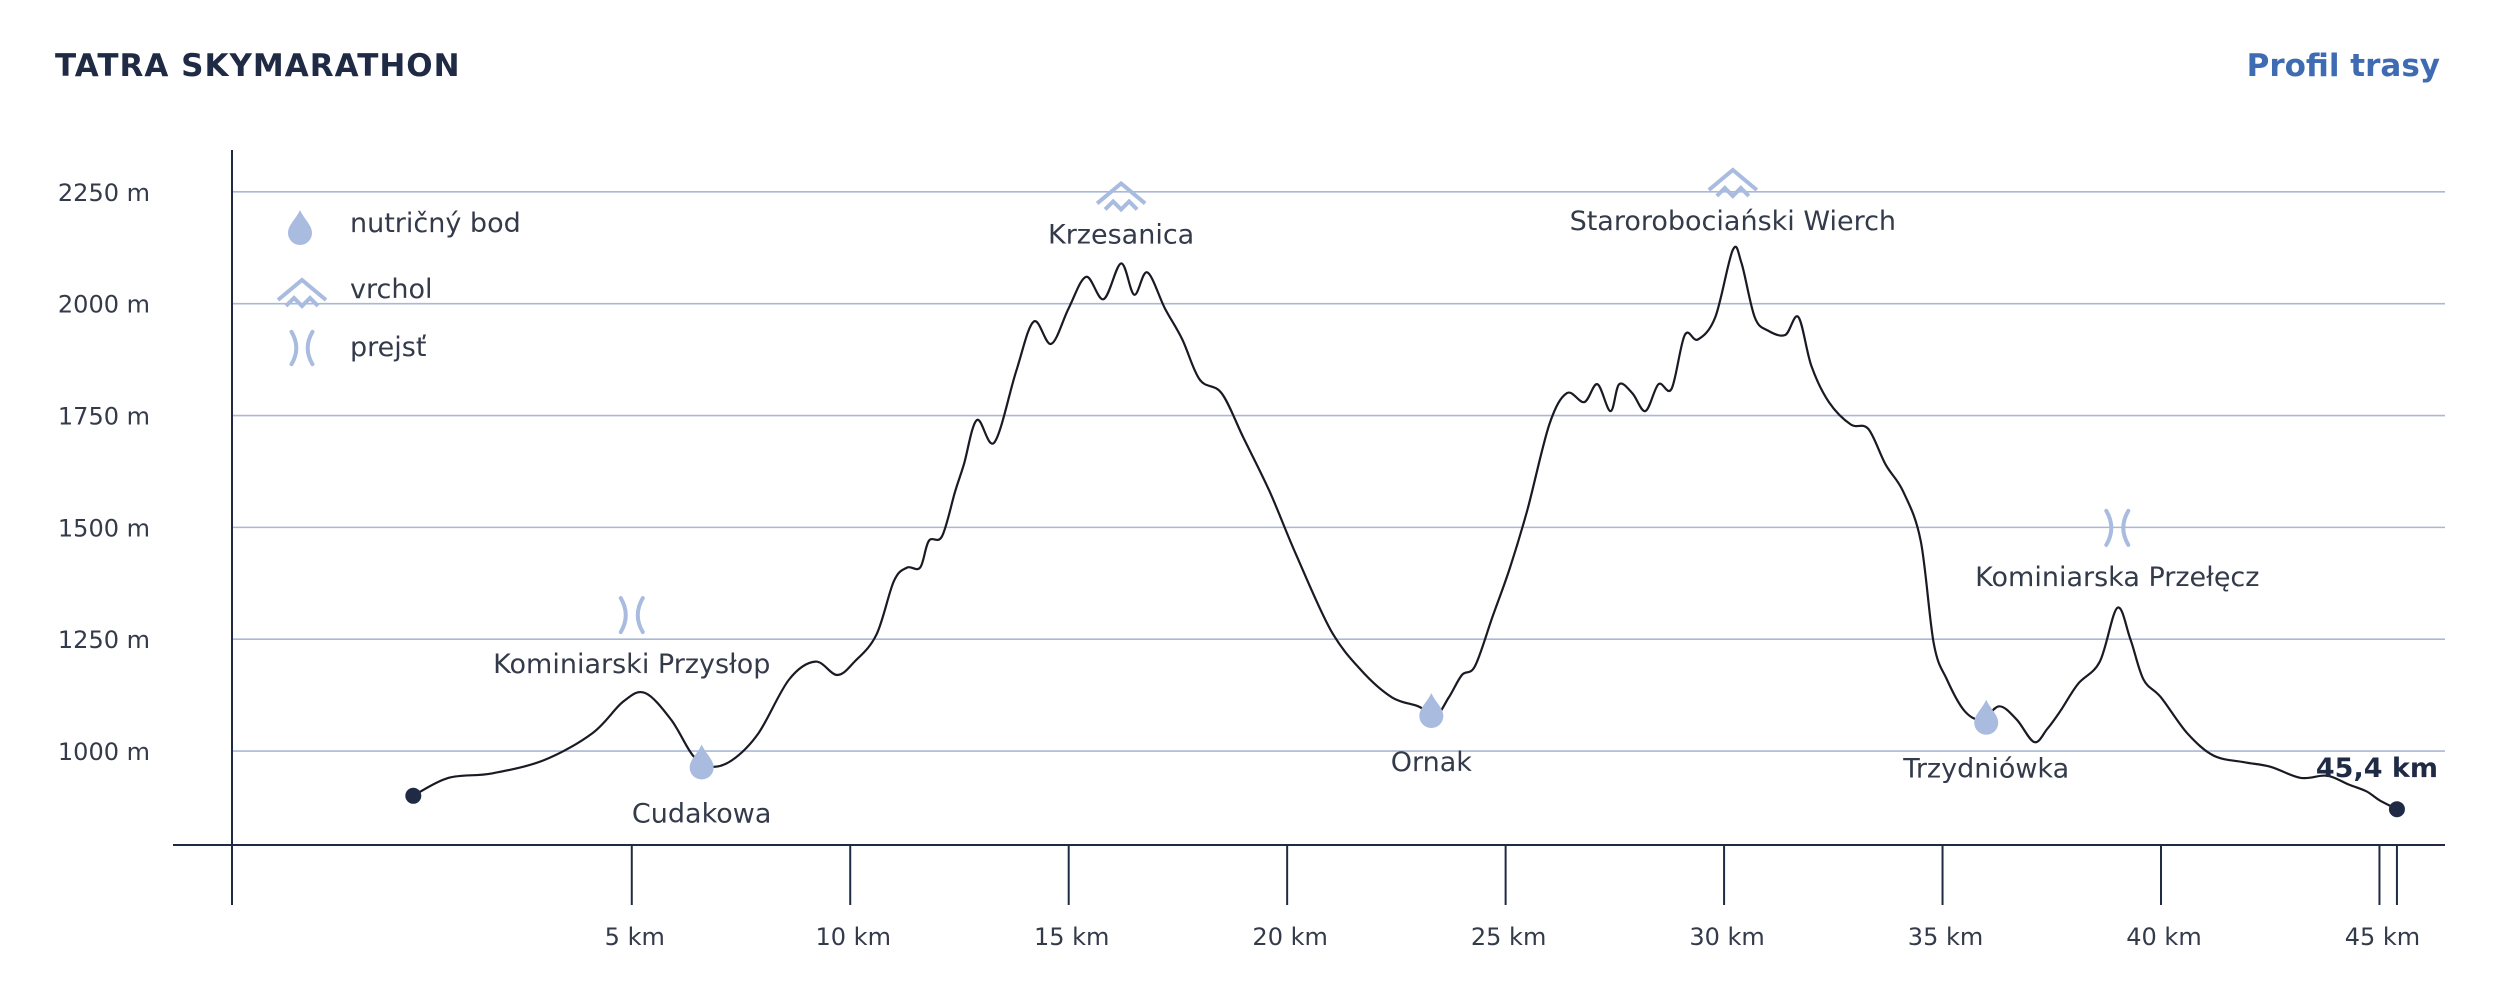 The height and width of the screenshot is (1000, 2520). What do you see at coordinates (1733, 221) in the screenshot?
I see `annotation-label: Starorobociański Wierch` at bounding box center [1733, 221].